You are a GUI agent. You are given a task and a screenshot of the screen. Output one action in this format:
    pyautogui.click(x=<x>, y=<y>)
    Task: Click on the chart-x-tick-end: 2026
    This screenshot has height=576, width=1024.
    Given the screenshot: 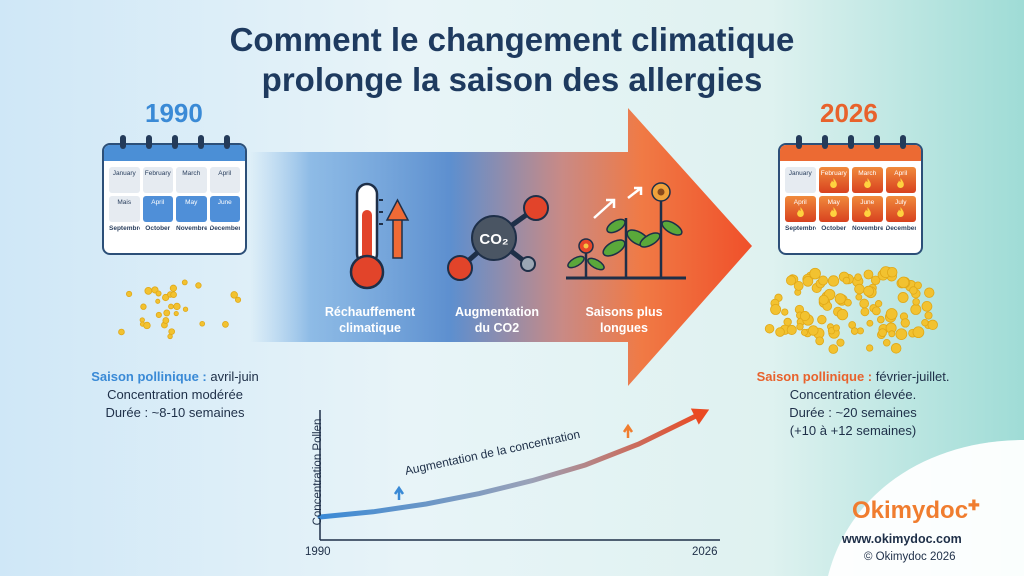 What is the action you would take?
    pyautogui.click(x=705, y=552)
    